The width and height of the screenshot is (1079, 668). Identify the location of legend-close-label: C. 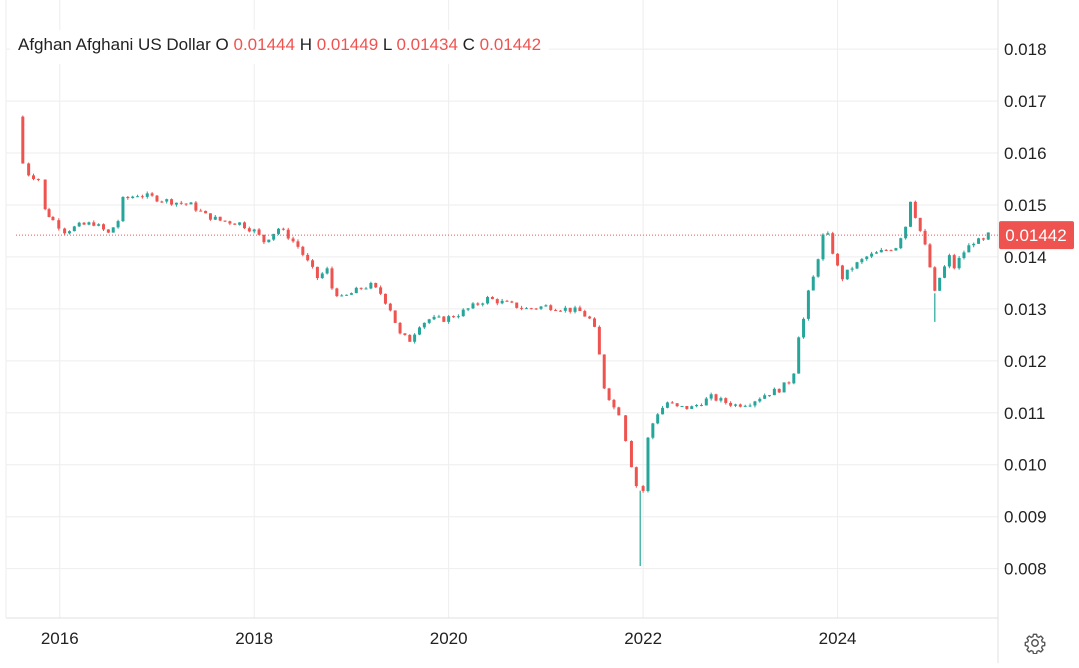
(468, 44).